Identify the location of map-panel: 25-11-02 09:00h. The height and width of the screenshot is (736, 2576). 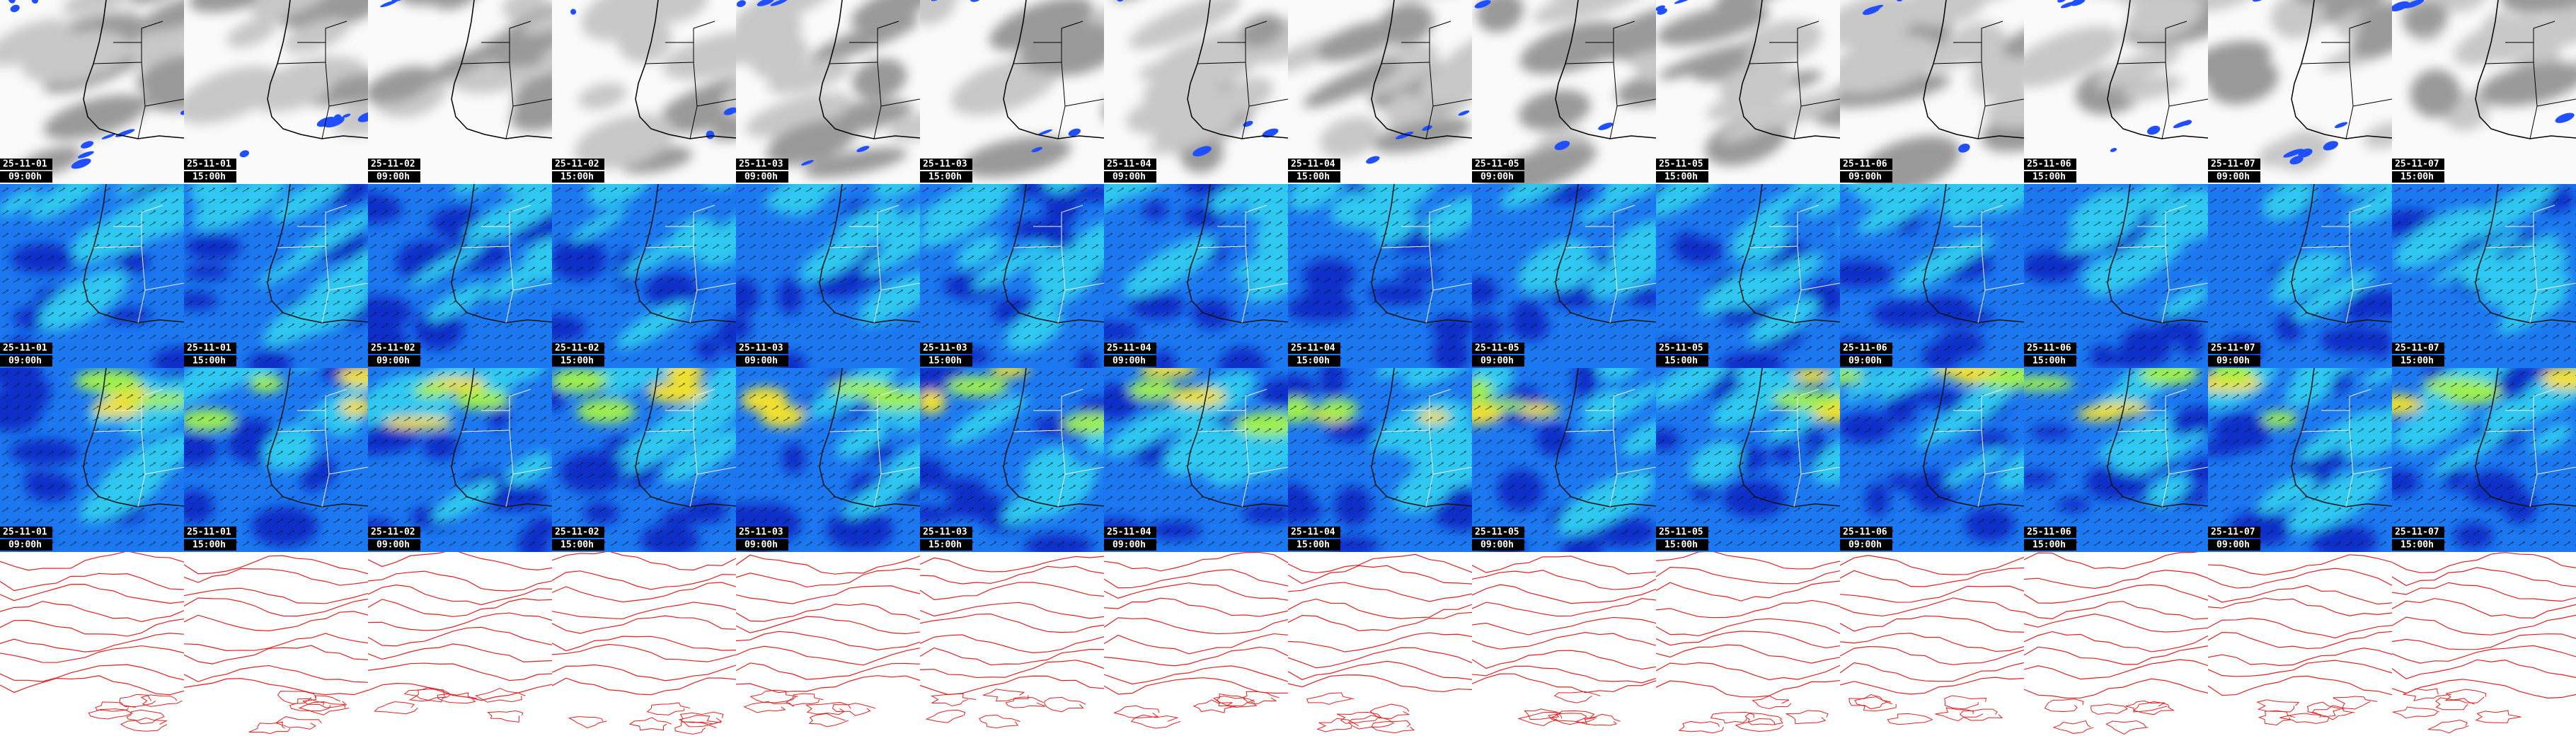
(460, 276).